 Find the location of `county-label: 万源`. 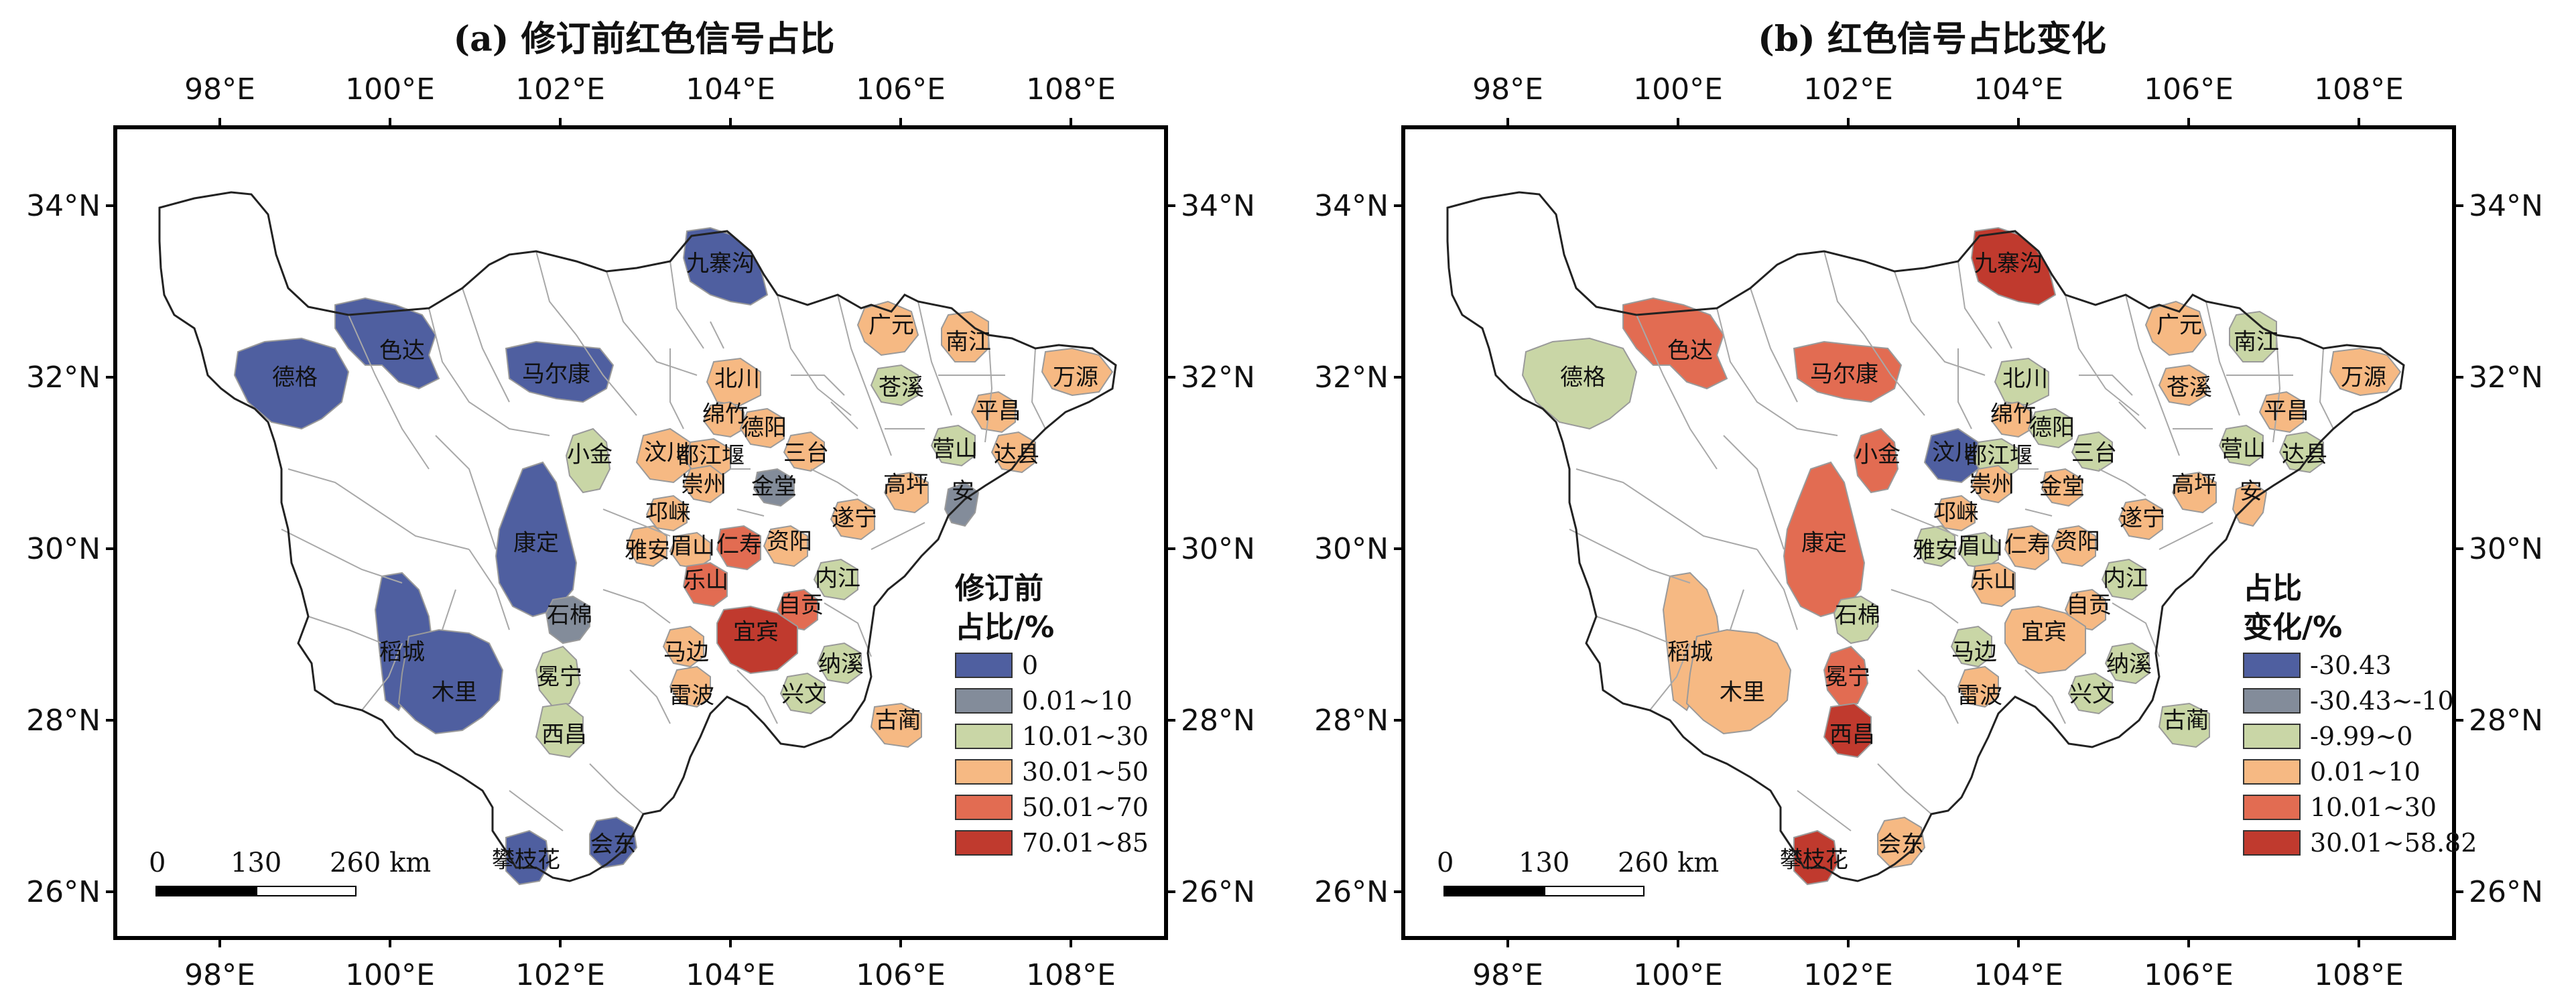

county-label: 万源 is located at coordinates (2363, 378).